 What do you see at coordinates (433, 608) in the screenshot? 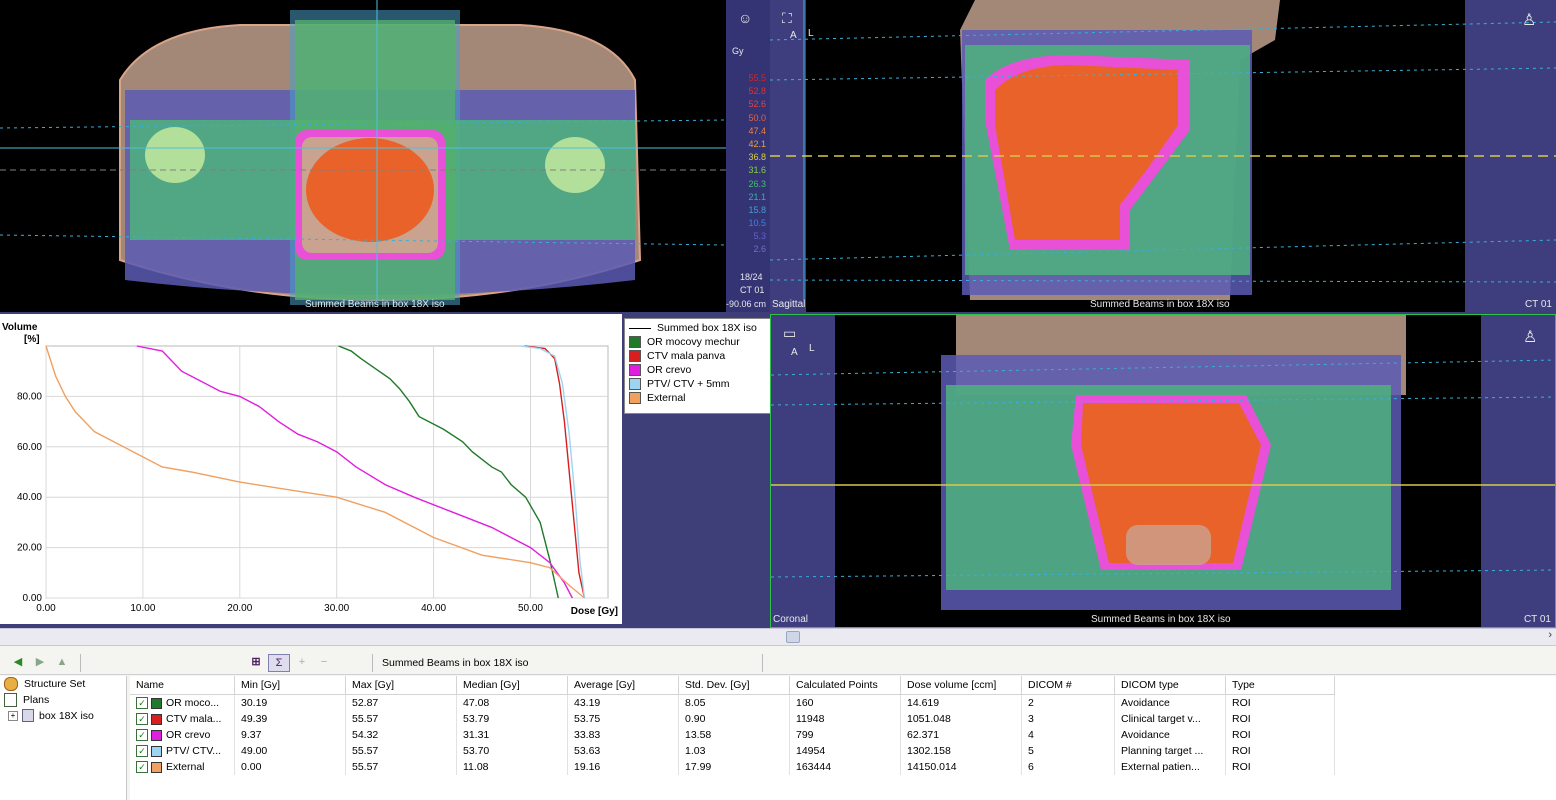
I see `x-tick-label: 40.00` at bounding box center [433, 608].